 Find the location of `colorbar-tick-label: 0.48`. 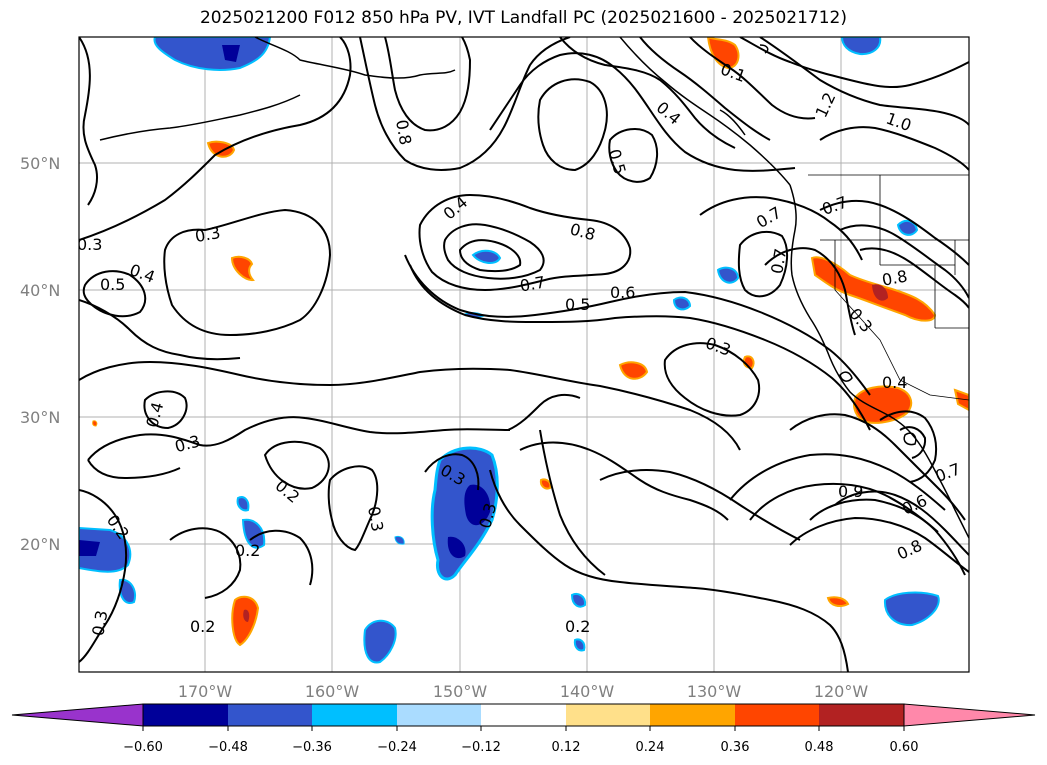

colorbar-tick-label: 0.48 is located at coordinates (819, 747).